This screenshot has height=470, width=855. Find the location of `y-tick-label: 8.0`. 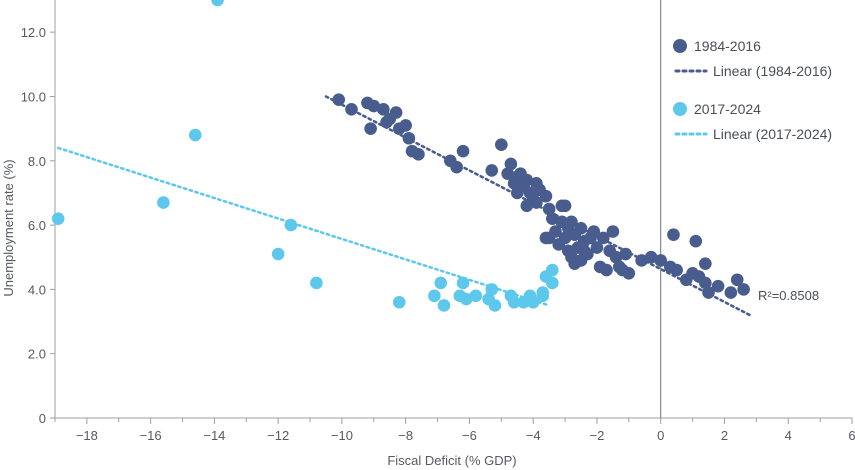

y-tick-label: 8.0 is located at coordinates (37, 161).